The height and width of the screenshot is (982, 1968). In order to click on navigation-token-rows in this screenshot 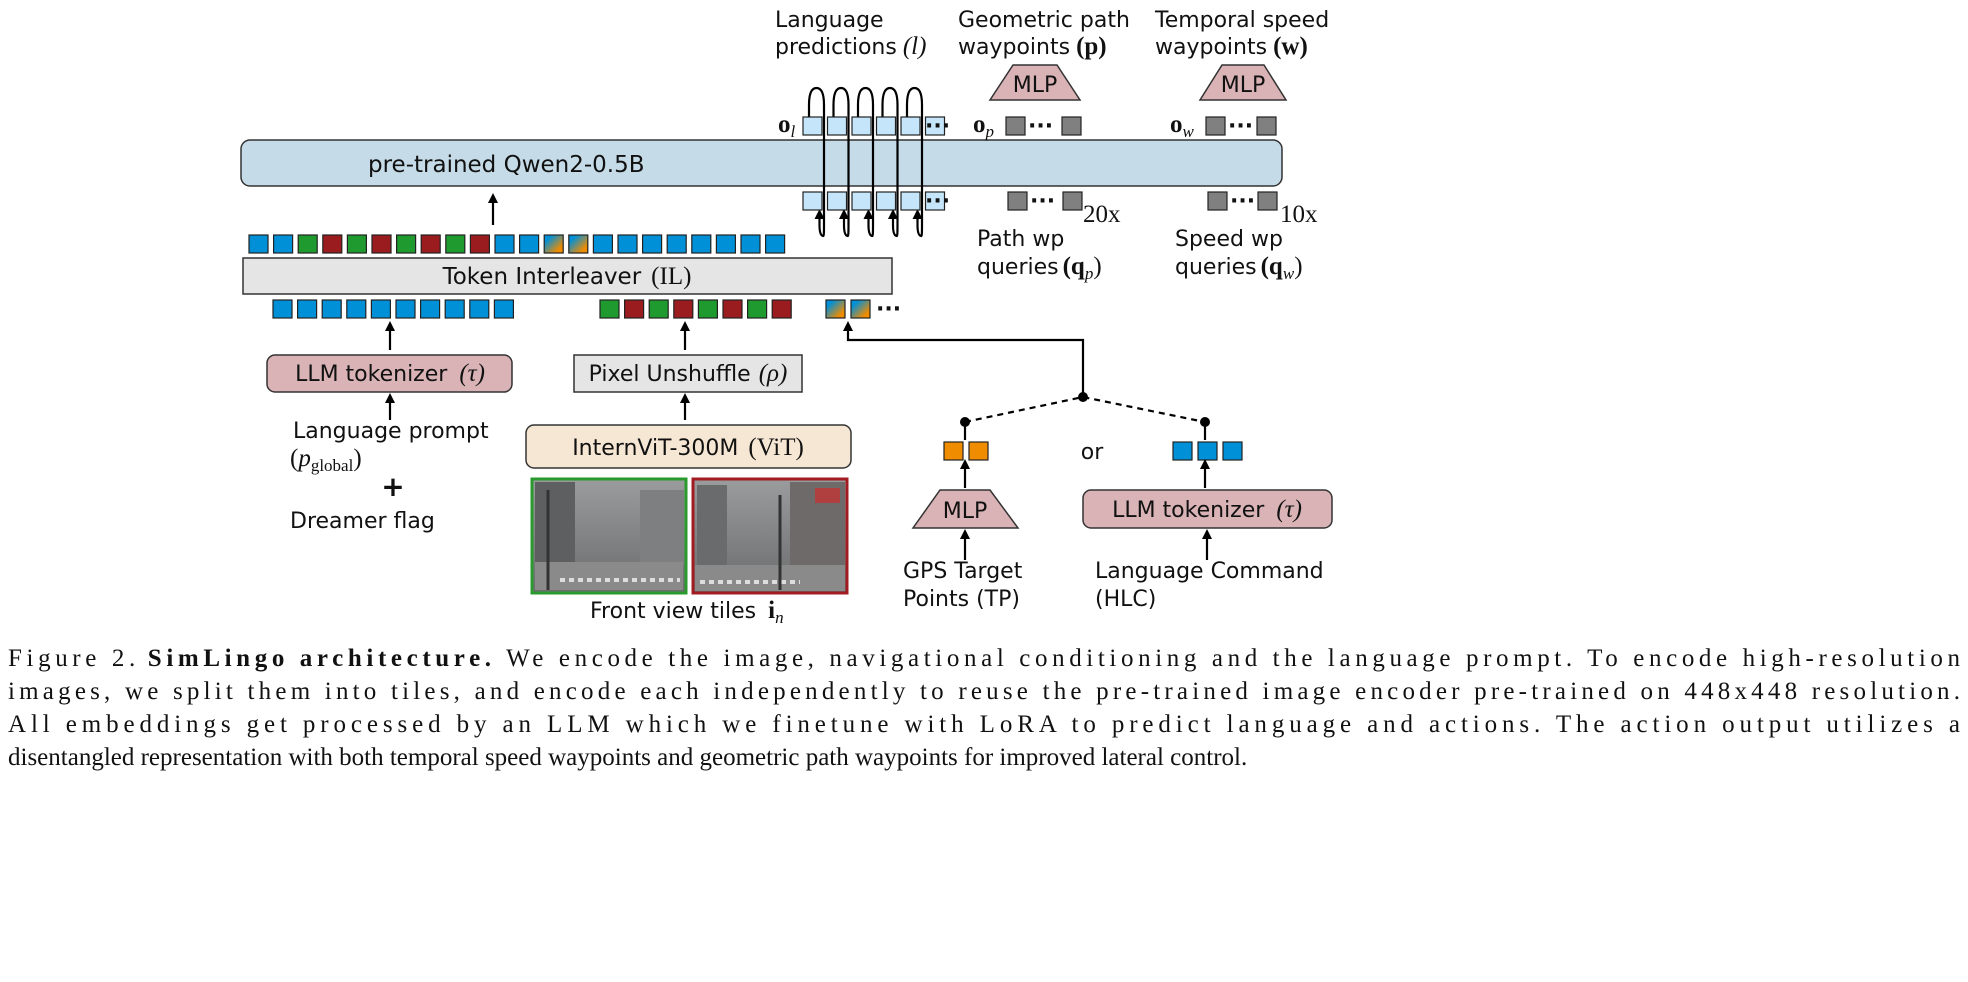, I will do `click(1093, 451)`.